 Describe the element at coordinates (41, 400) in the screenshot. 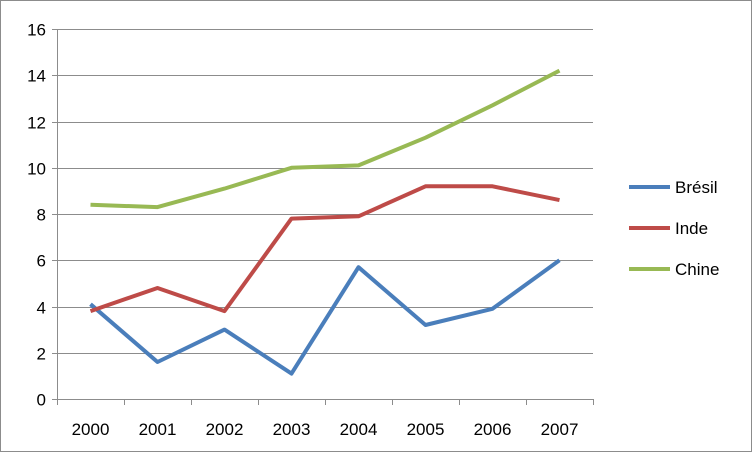

I see `y-tick-label: 0` at that location.